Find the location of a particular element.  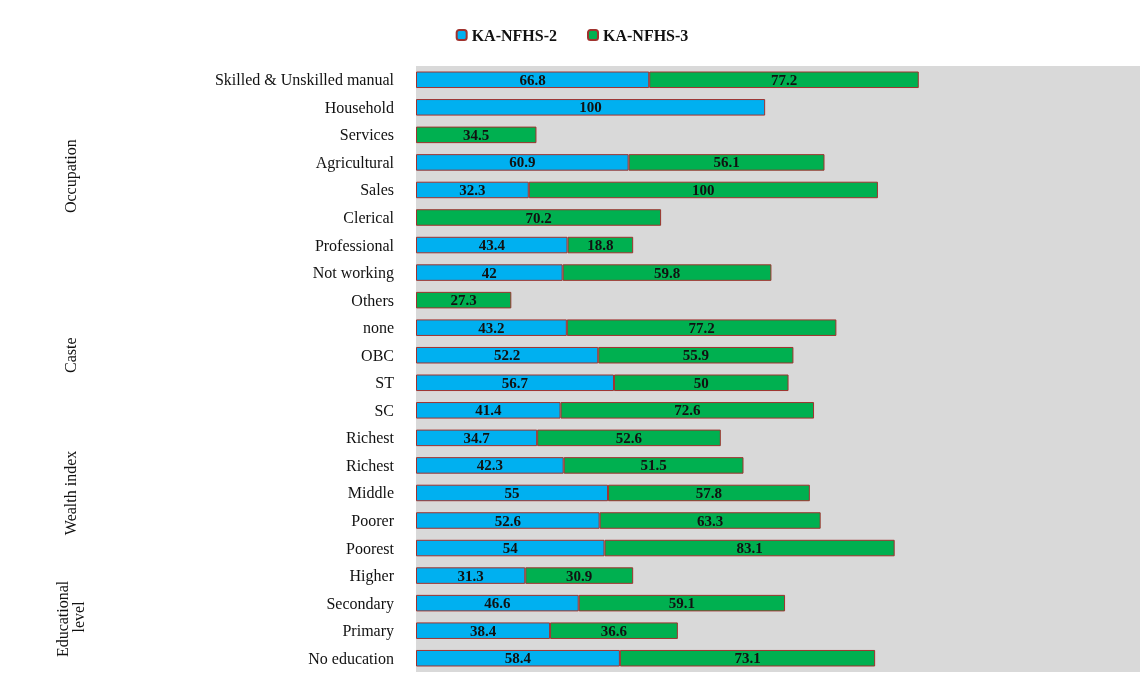

y-tick-label: Higher is located at coordinates (372, 576).